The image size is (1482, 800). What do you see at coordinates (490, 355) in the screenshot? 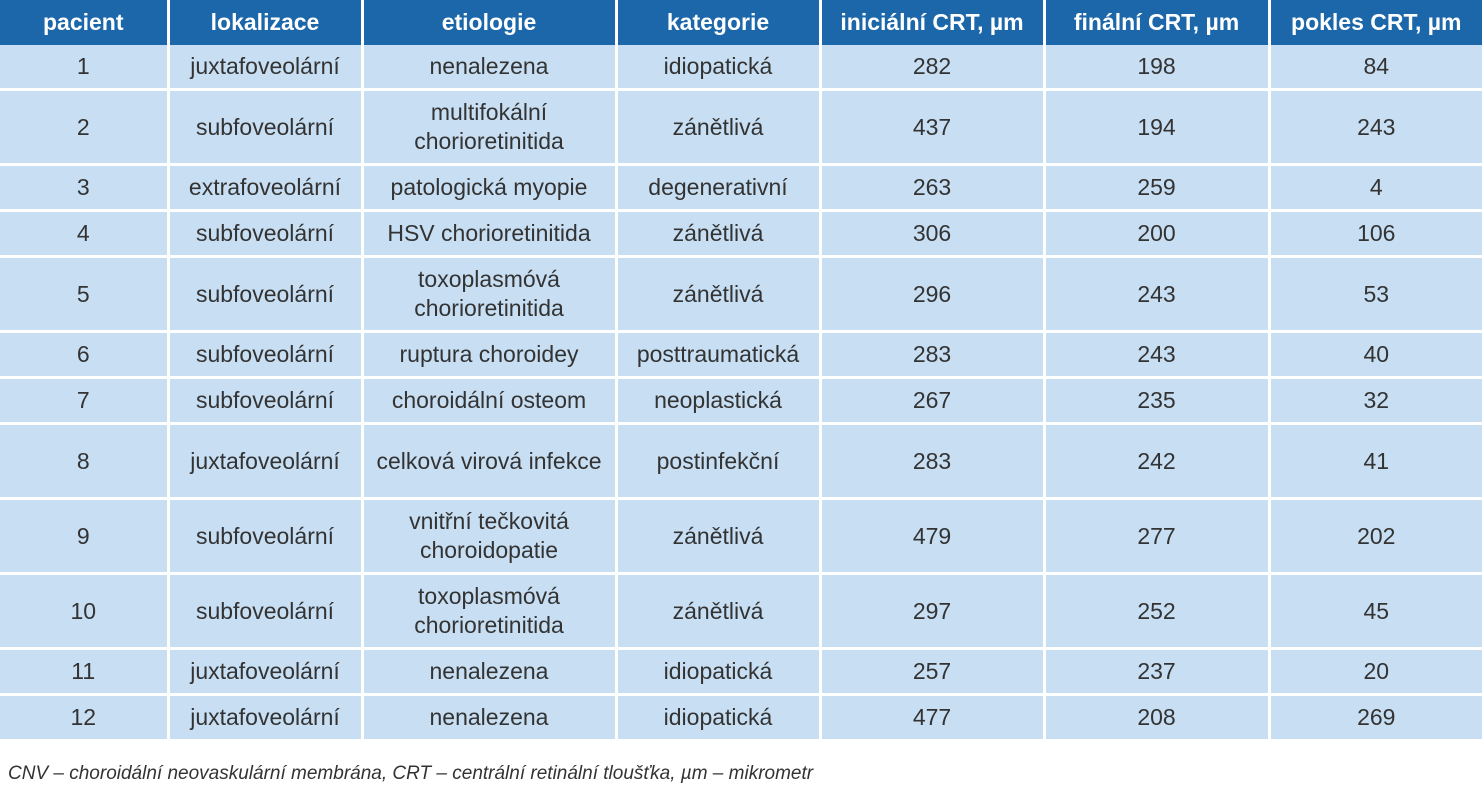
I see `cell-etiologie: ruptura choroidey` at bounding box center [490, 355].